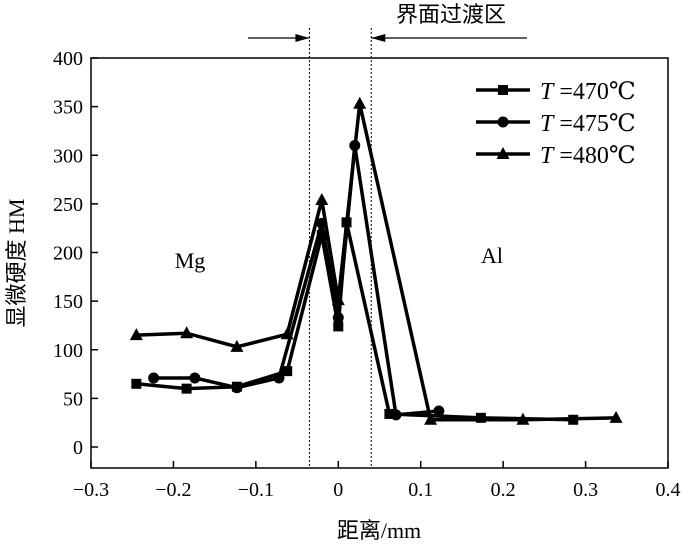 The height and width of the screenshot is (544, 693). What do you see at coordinates (451, 14) in the screenshot?
I see `zone-label: 界面过渡区` at bounding box center [451, 14].